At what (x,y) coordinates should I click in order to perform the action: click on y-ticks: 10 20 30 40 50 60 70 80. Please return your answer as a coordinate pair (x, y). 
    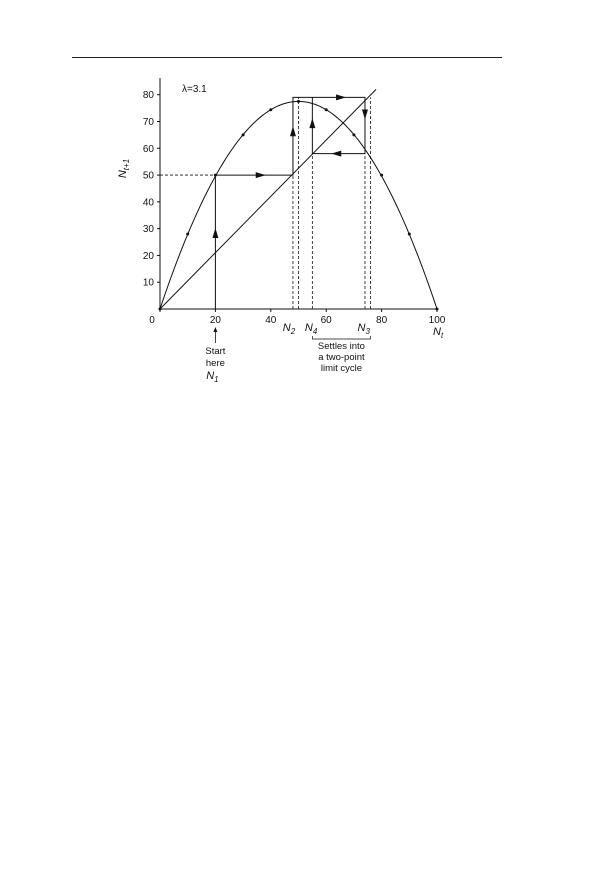
    Looking at the image, I should click on (151, 189).